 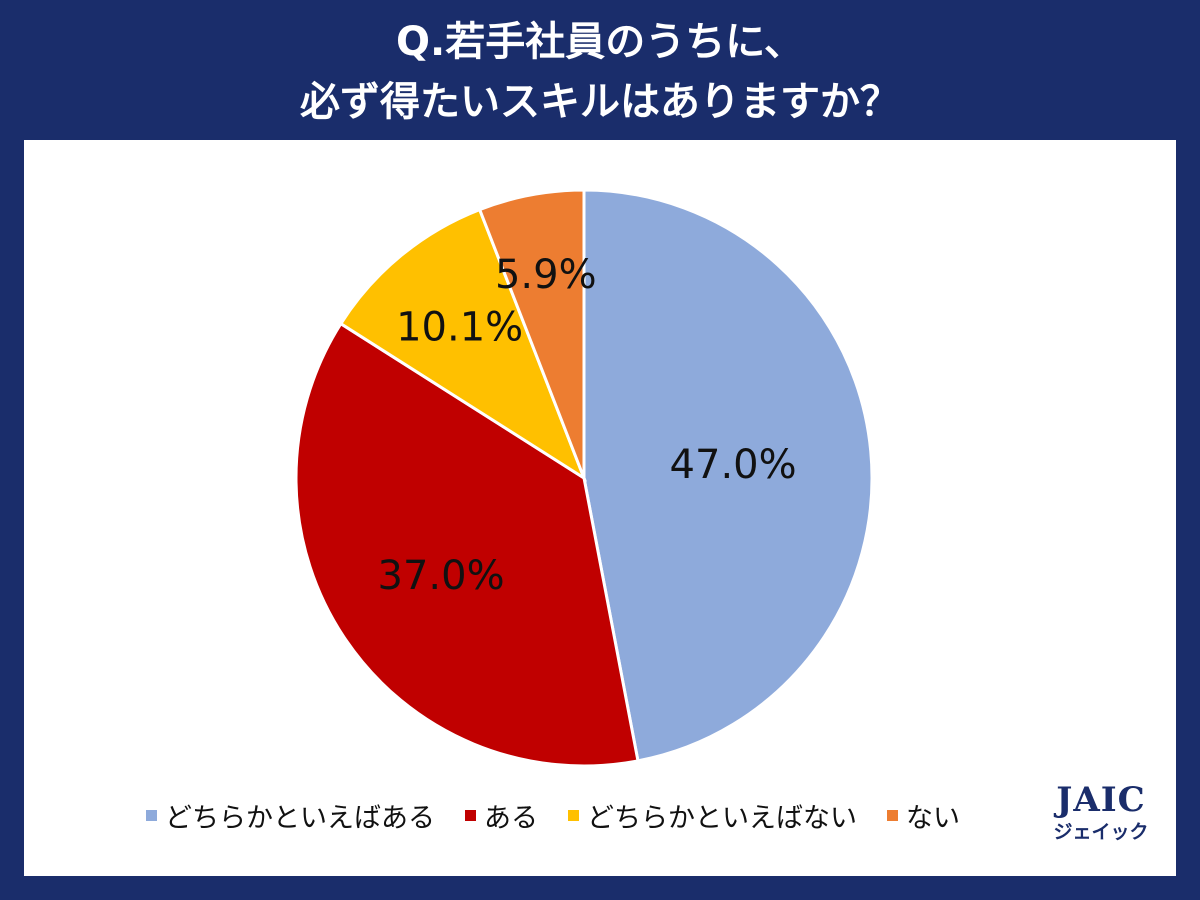 I want to click on slice-yes, so click(x=467, y=544).